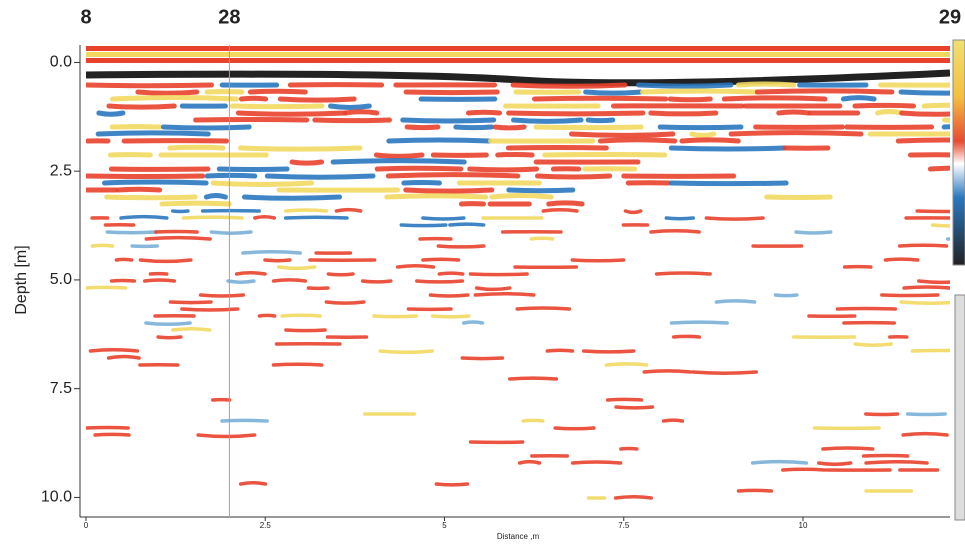 Image resolution: width=965 pixels, height=549 pixels. Describe the element at coordinates (444, 525) in the screenshot. I see `x-tick-label: 5` at that location.